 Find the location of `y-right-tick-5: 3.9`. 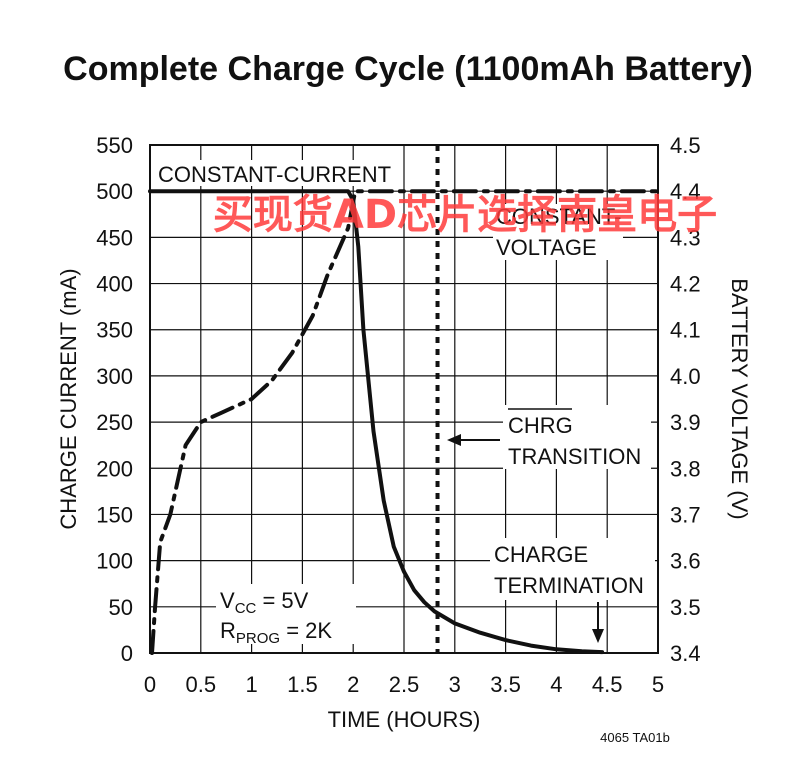

y-right-tick-5: 3.9 is located at coordinates (685, 422).